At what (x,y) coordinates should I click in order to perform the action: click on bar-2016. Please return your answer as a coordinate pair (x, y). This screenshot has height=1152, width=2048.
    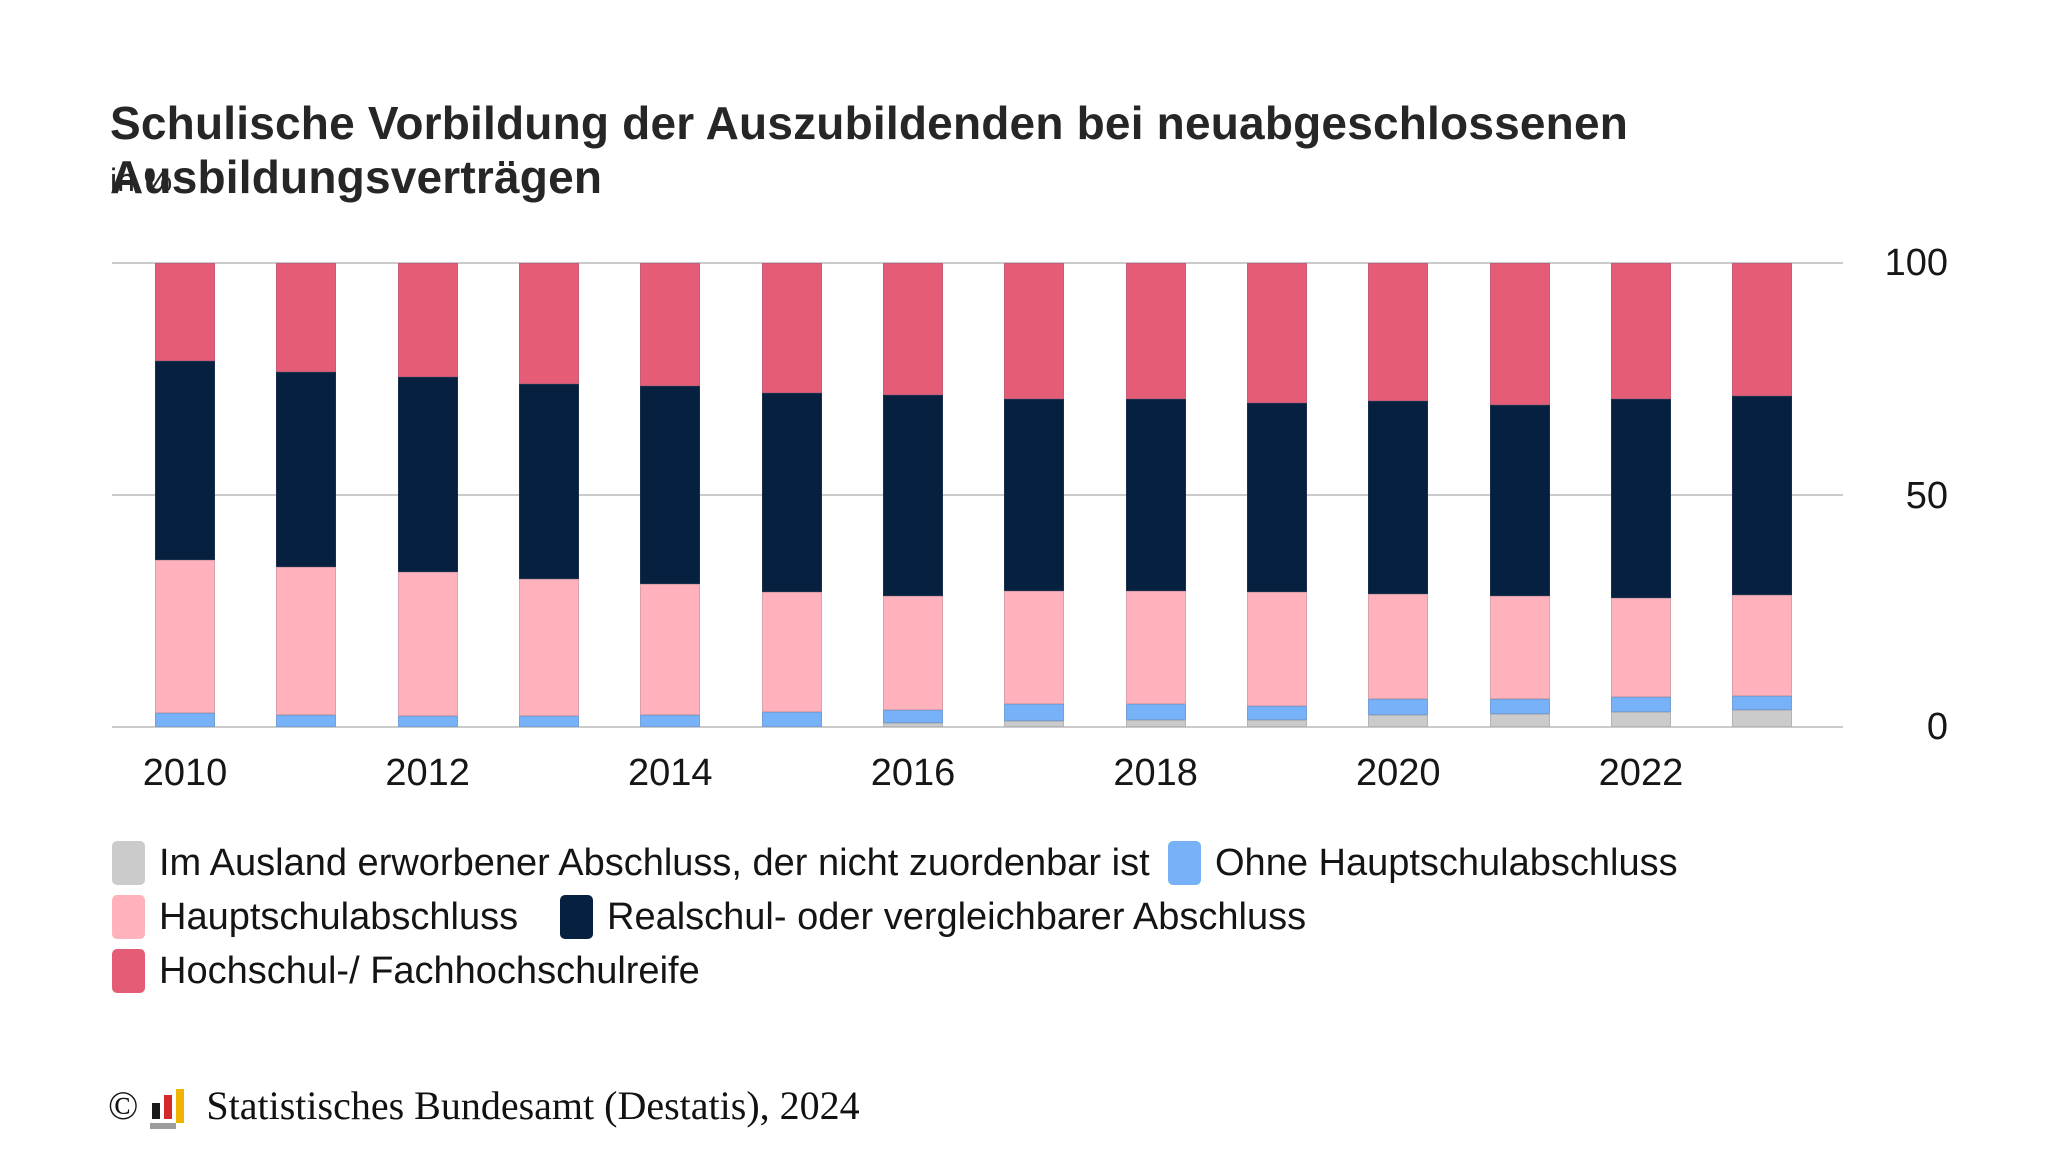
    Looking at the image, I should click on (912, 495).